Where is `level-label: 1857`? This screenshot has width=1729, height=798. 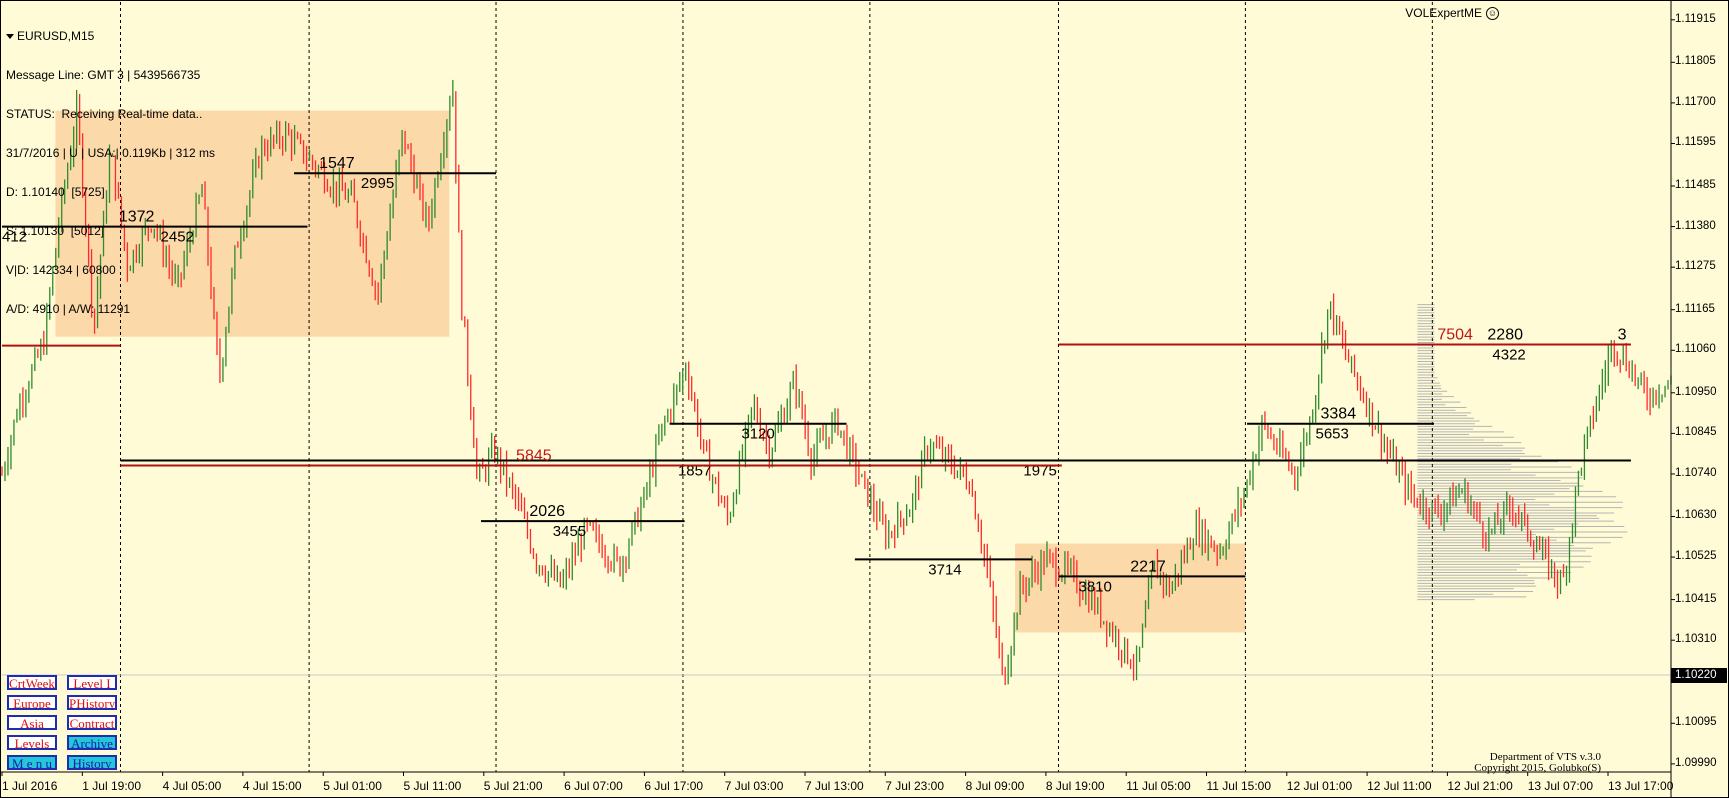
level-label: 1857 is located at coordinates (694, 470).